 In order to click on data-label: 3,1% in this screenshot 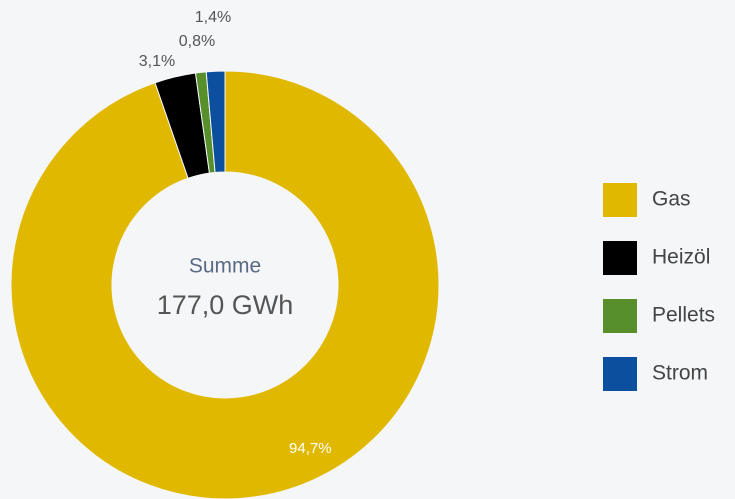, I will do `click(157, 61)`.